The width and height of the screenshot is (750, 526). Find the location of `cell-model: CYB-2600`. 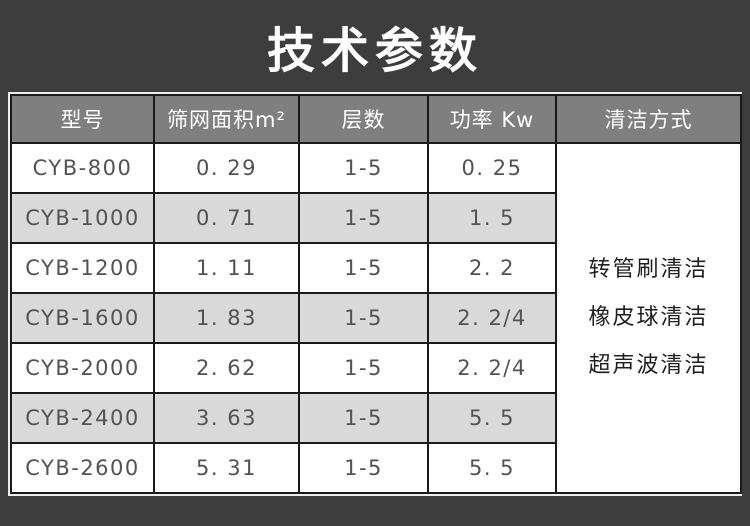

cell-model: CYB-2600 is located at coordinates (82, 468).